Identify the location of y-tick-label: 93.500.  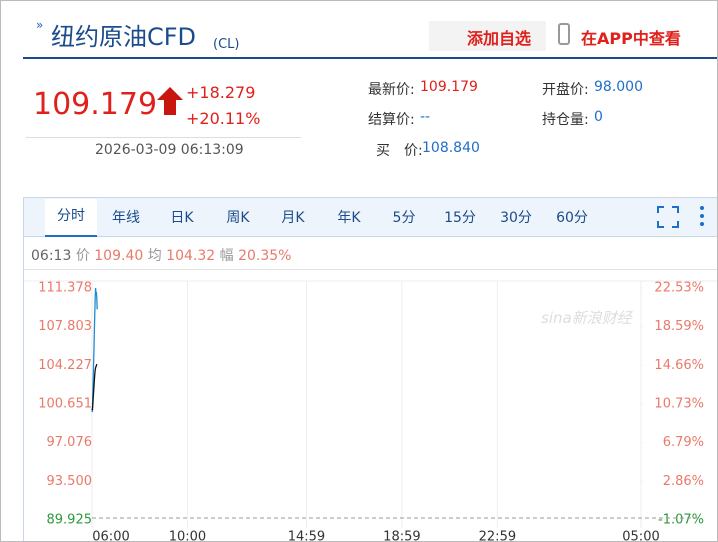
(70, 481).